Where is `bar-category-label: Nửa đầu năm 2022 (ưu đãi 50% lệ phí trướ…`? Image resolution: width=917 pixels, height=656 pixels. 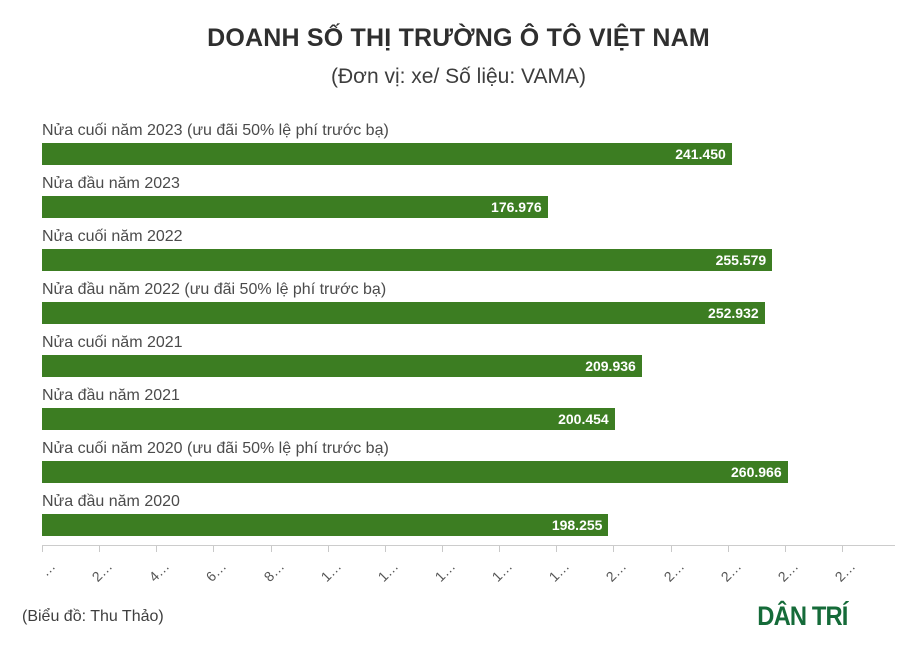
bar-category-label: Nửa đầu năm 2022 (ưu đãi 50% lệ phí trướ… is located at coordinates (214, 289).